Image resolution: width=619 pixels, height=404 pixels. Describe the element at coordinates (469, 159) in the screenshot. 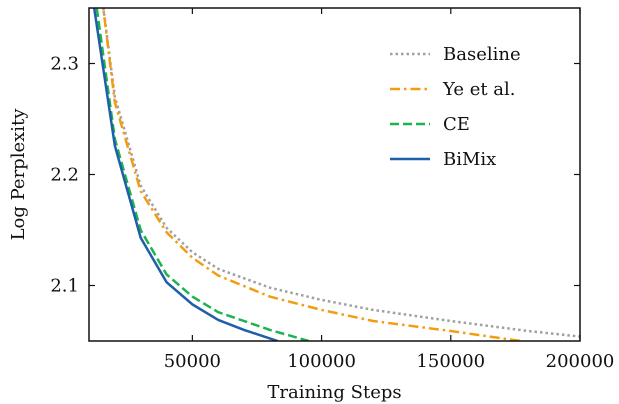

I see `legend-label: BiMix` at that location.